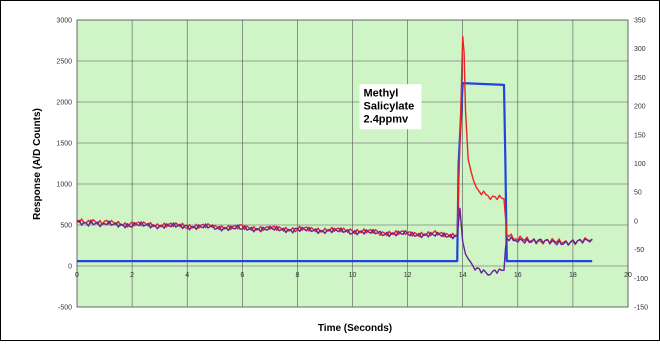 The width and height of the screenshot is (660, 346). I want to click on y-tick-label: -500, so click(65, 308).